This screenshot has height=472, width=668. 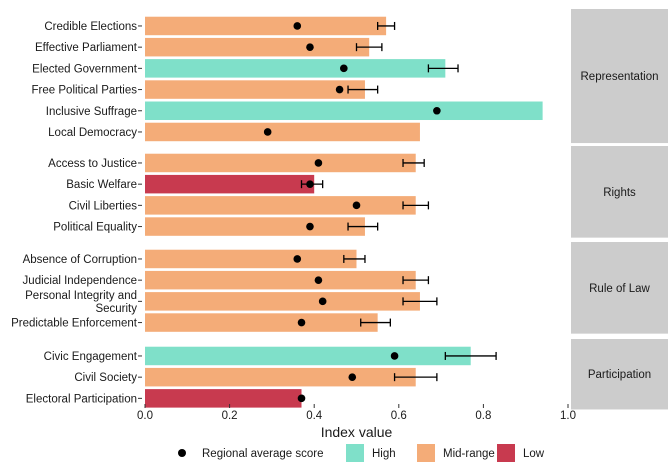 I want to click on category-label: Political Equality, so click(x=95, y=228).